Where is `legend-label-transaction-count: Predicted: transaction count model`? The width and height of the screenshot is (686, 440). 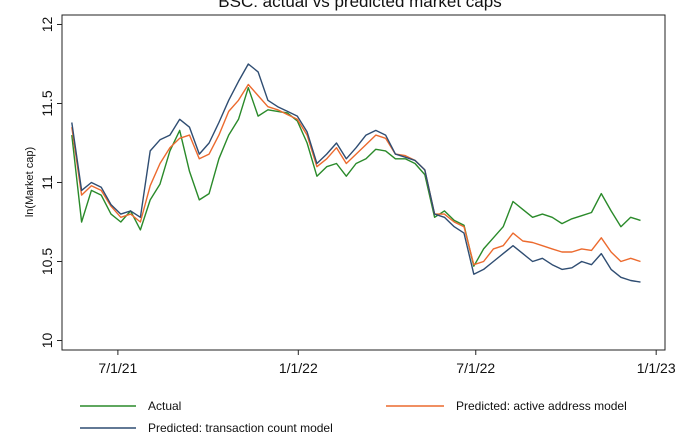 legend-label-transaction-count: Predicted: transaction count model is located at coordinates (240, 428).